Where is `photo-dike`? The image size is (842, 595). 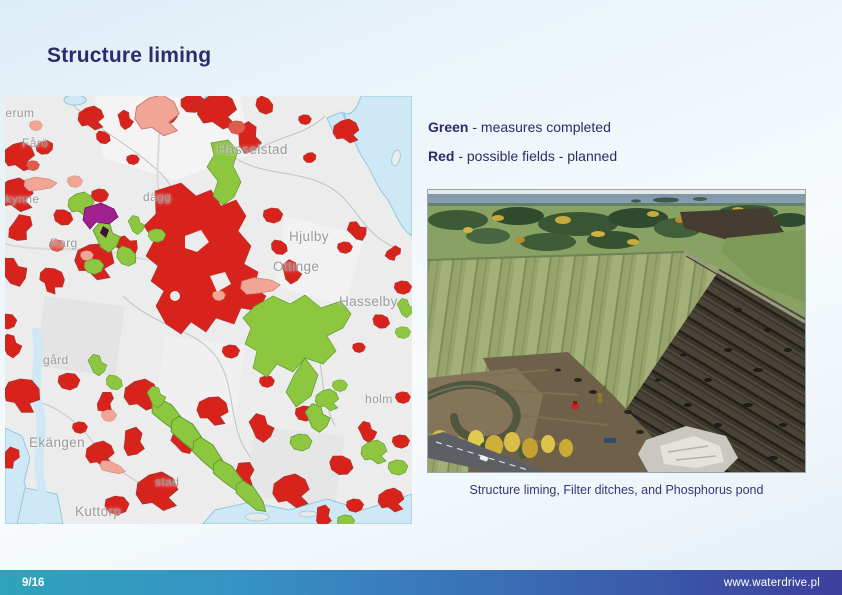 photo-dike is located at coordinates (744, 287).